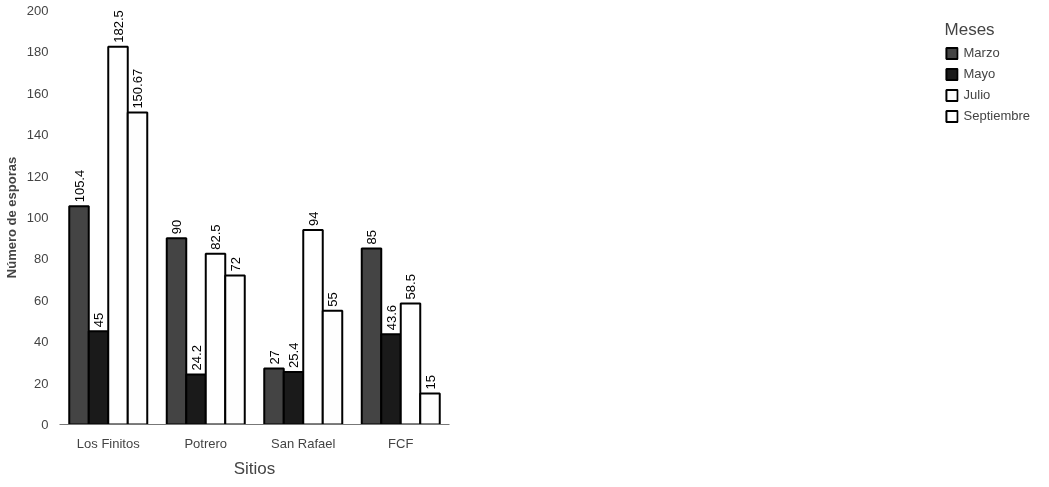 The width and height of the screenshot is (1049, 487). I want to click on legend-label: Septiembre, so click(996, 115).